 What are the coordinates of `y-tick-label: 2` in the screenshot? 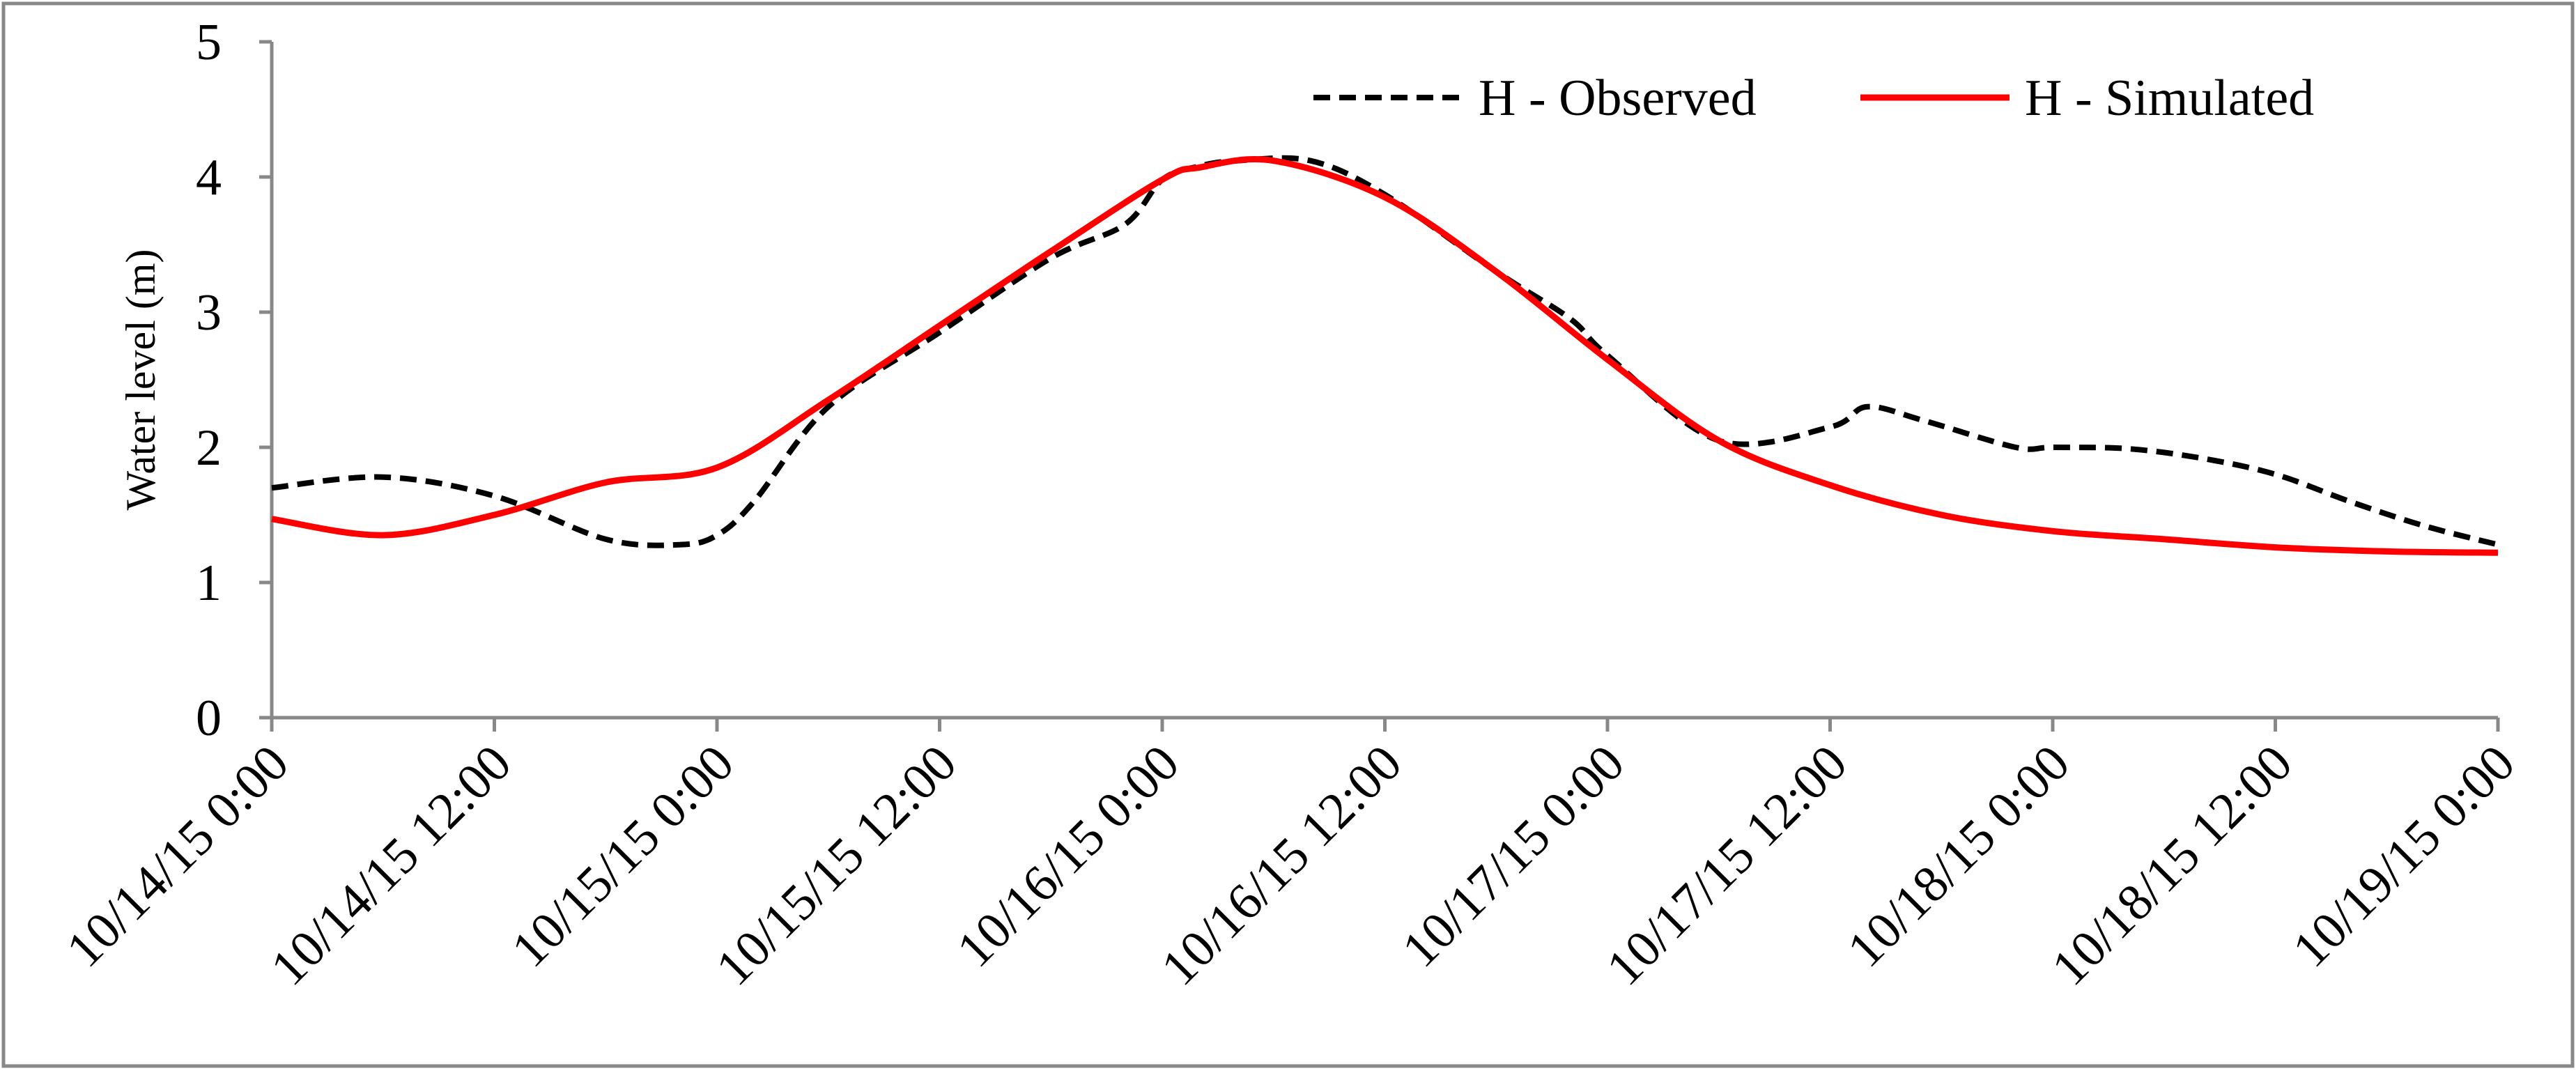 It's located at (209, 448).